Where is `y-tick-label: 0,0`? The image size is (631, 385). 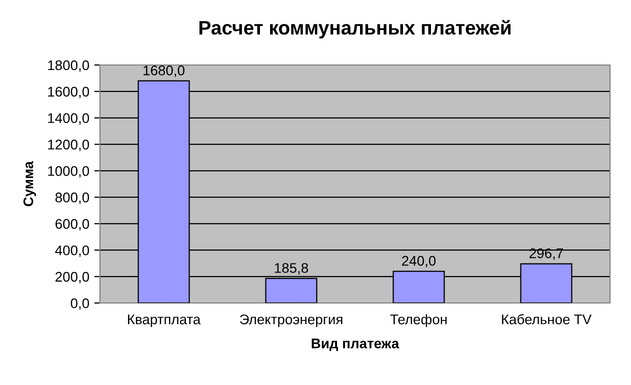 y-tick-label: 0,0 is located at coordinates (80, 304).